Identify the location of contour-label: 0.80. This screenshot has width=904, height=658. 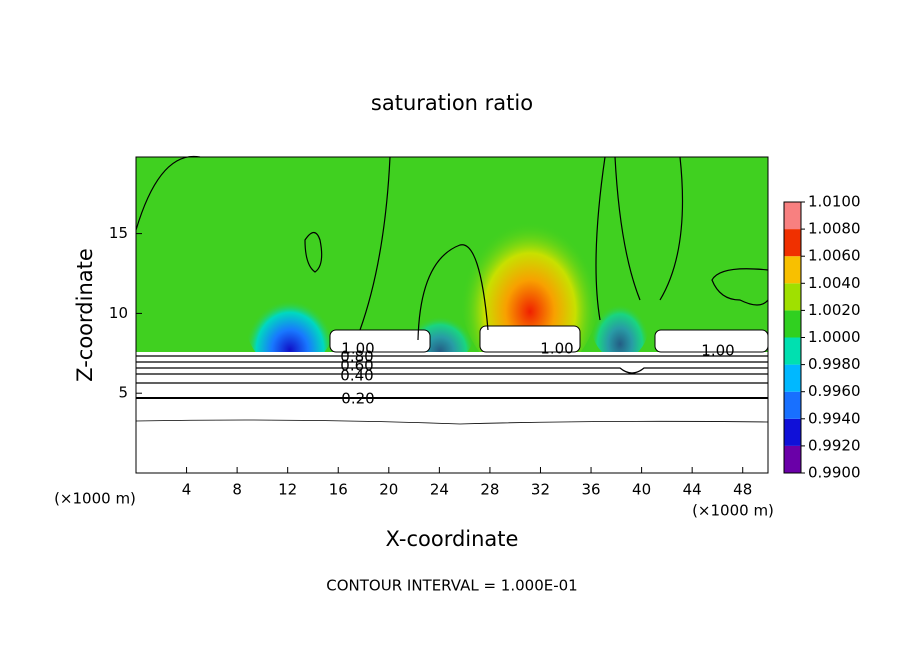
(356, 357).